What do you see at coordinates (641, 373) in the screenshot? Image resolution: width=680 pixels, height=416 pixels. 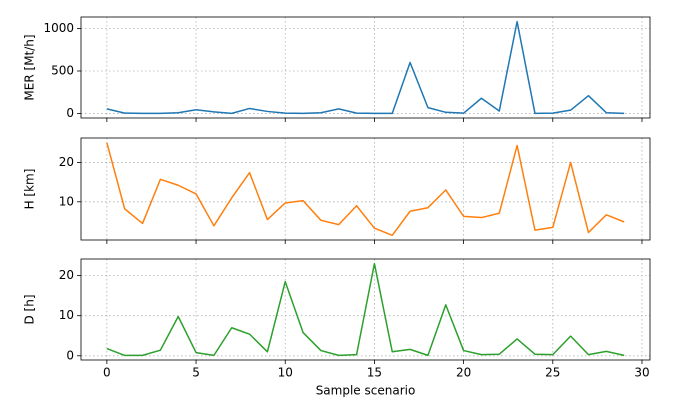 I see `x-tick-label: 30` at bounding box center [641, 373].